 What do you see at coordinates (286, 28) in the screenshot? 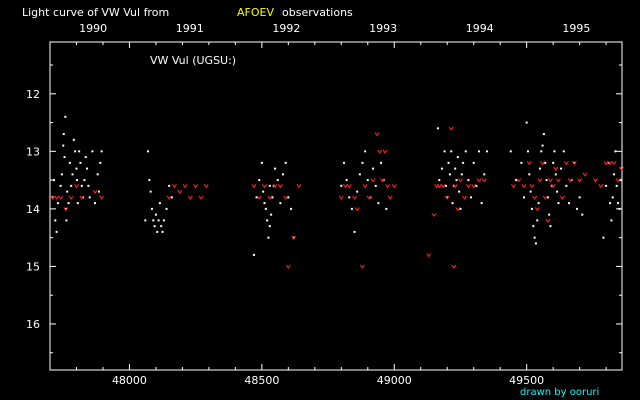
I see `year-label: 1992` at bounding box center [286, 28].